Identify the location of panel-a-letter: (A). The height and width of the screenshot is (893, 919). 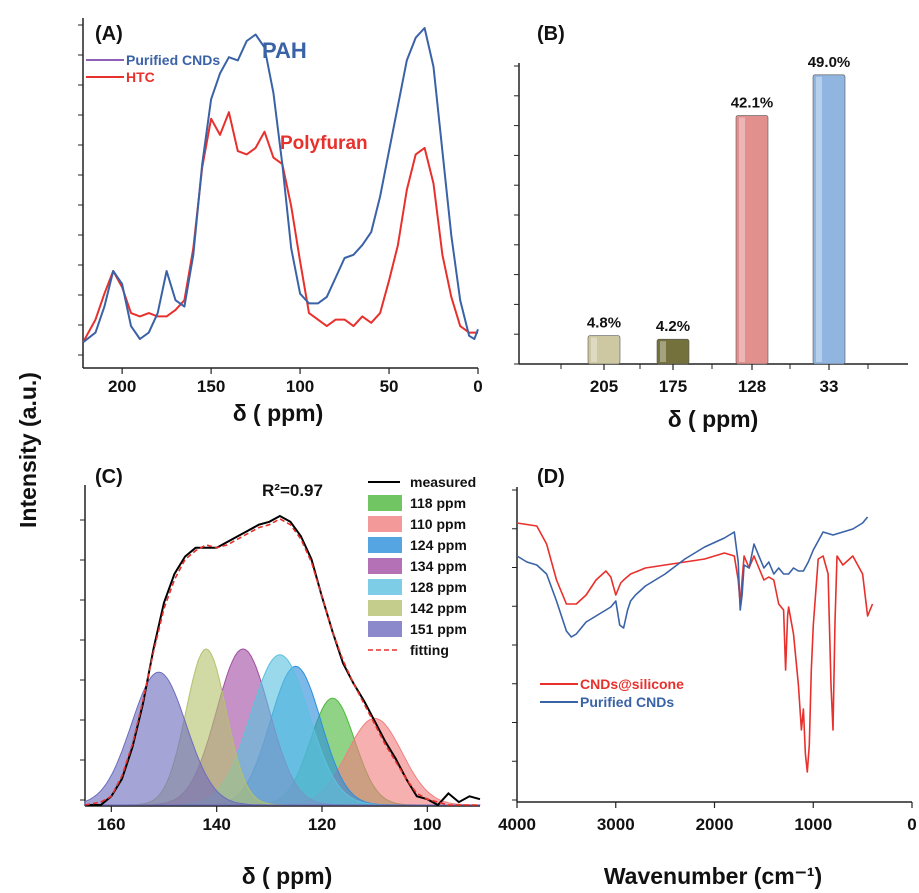
(109, 34).